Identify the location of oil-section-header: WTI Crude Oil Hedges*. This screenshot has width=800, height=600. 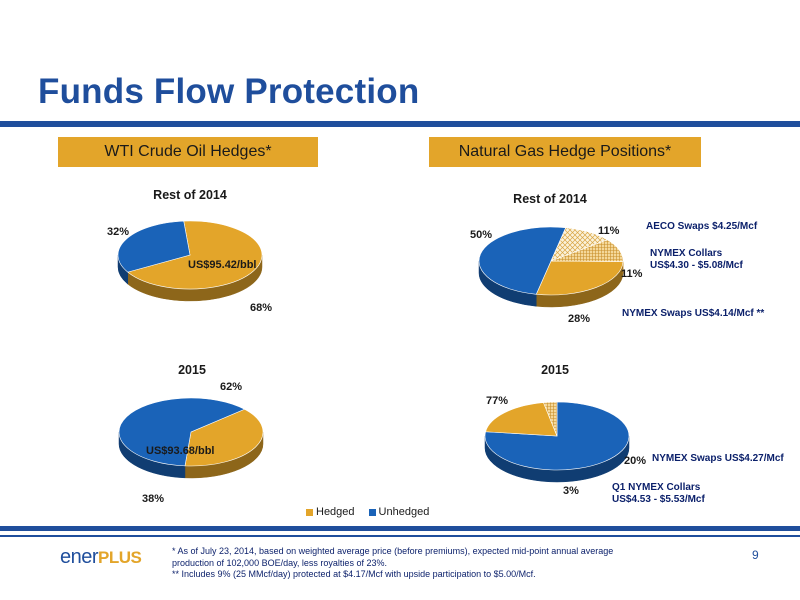
(188, 152).